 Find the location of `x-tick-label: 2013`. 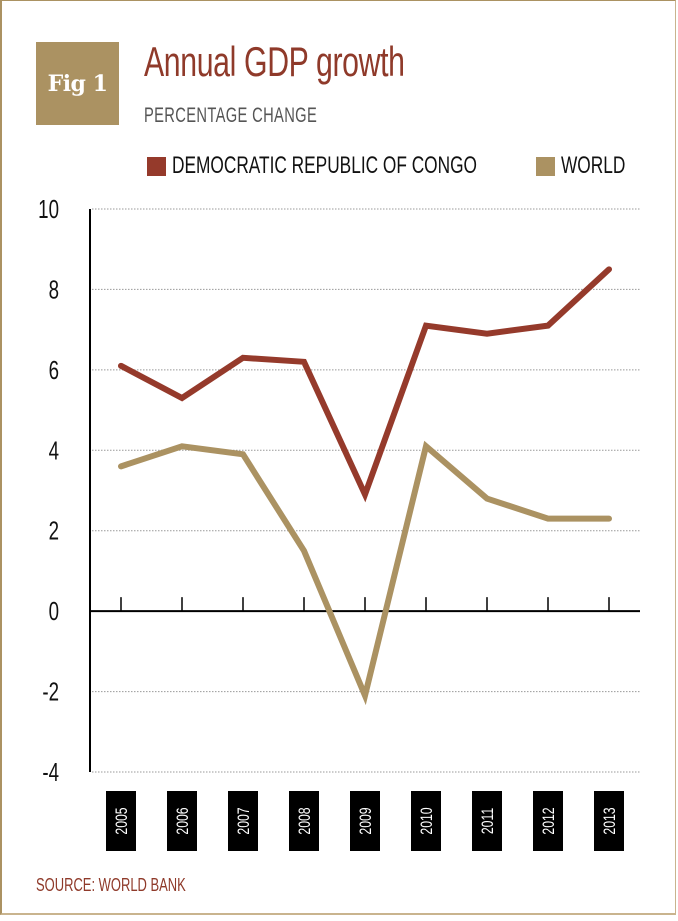

x-tick-label: 2013 is located at coordinates (610, 820).